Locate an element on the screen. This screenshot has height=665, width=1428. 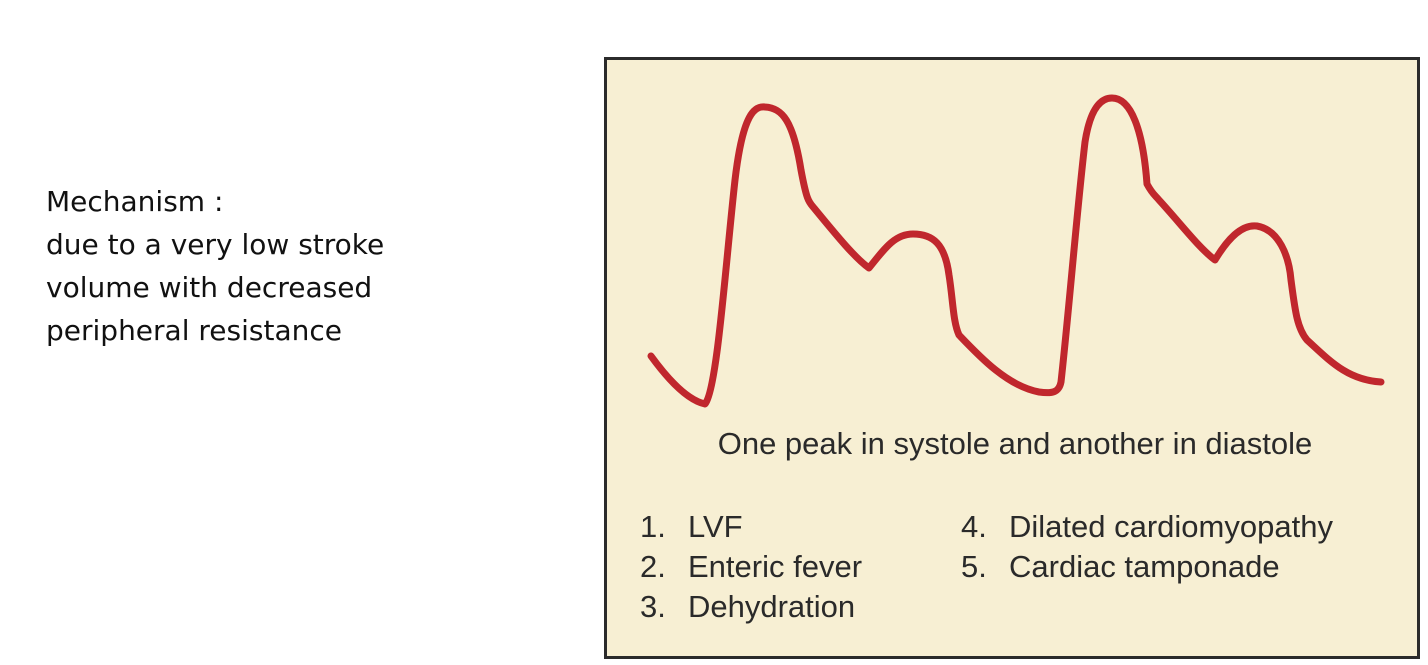
cause-label: Enteric fever is located at coordinates (775, 566).